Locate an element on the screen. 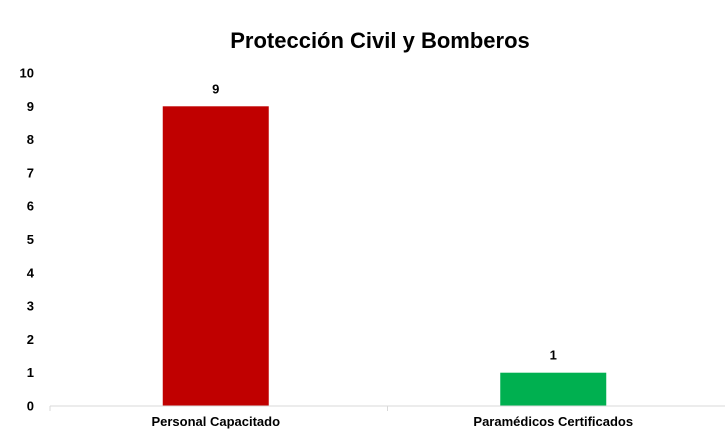 Image resolution: width=725 pixels, height=431 pixels. y-tick-label: 9 is located at coordinates (30, 106).